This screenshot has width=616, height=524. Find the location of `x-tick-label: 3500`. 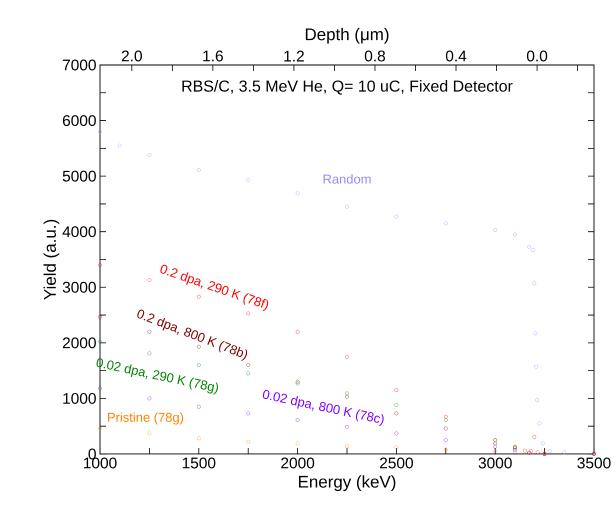

x-tick-label: 3500 is located at coordinates (594, 463).